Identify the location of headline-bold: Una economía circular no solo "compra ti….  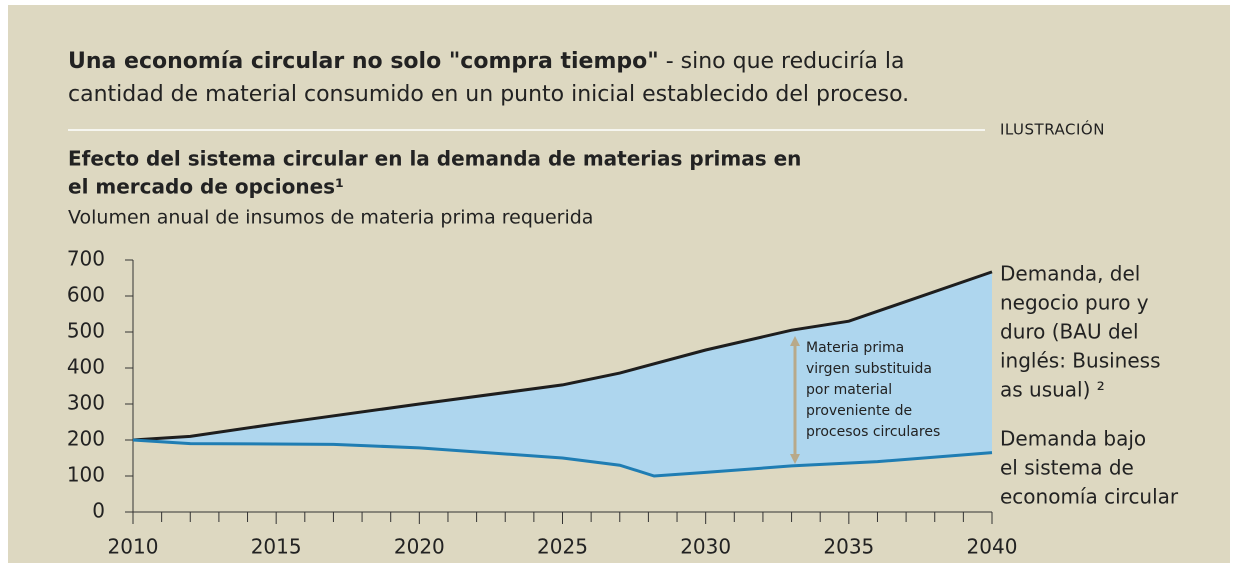
(363, 61).